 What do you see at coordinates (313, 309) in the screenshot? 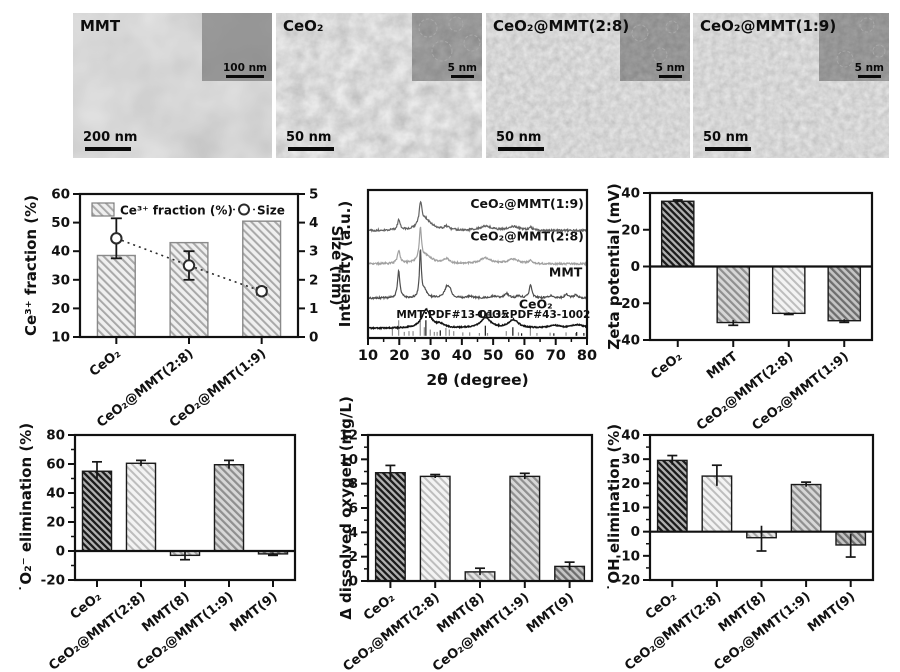
I see `svg-text: 1` at bounding box center [313, 309].